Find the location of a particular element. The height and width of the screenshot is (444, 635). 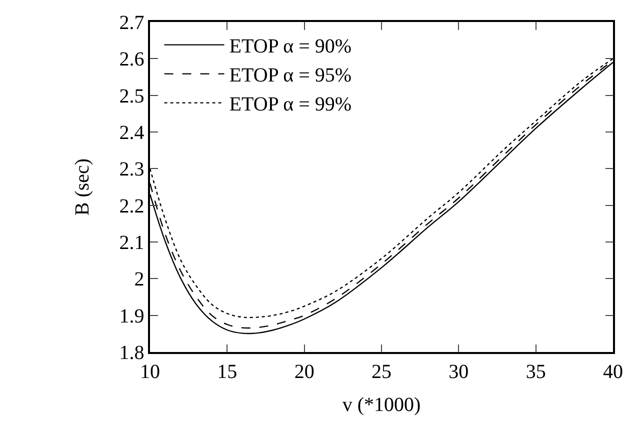

x-tick-label: 25 is located at coordinates (382, 371).